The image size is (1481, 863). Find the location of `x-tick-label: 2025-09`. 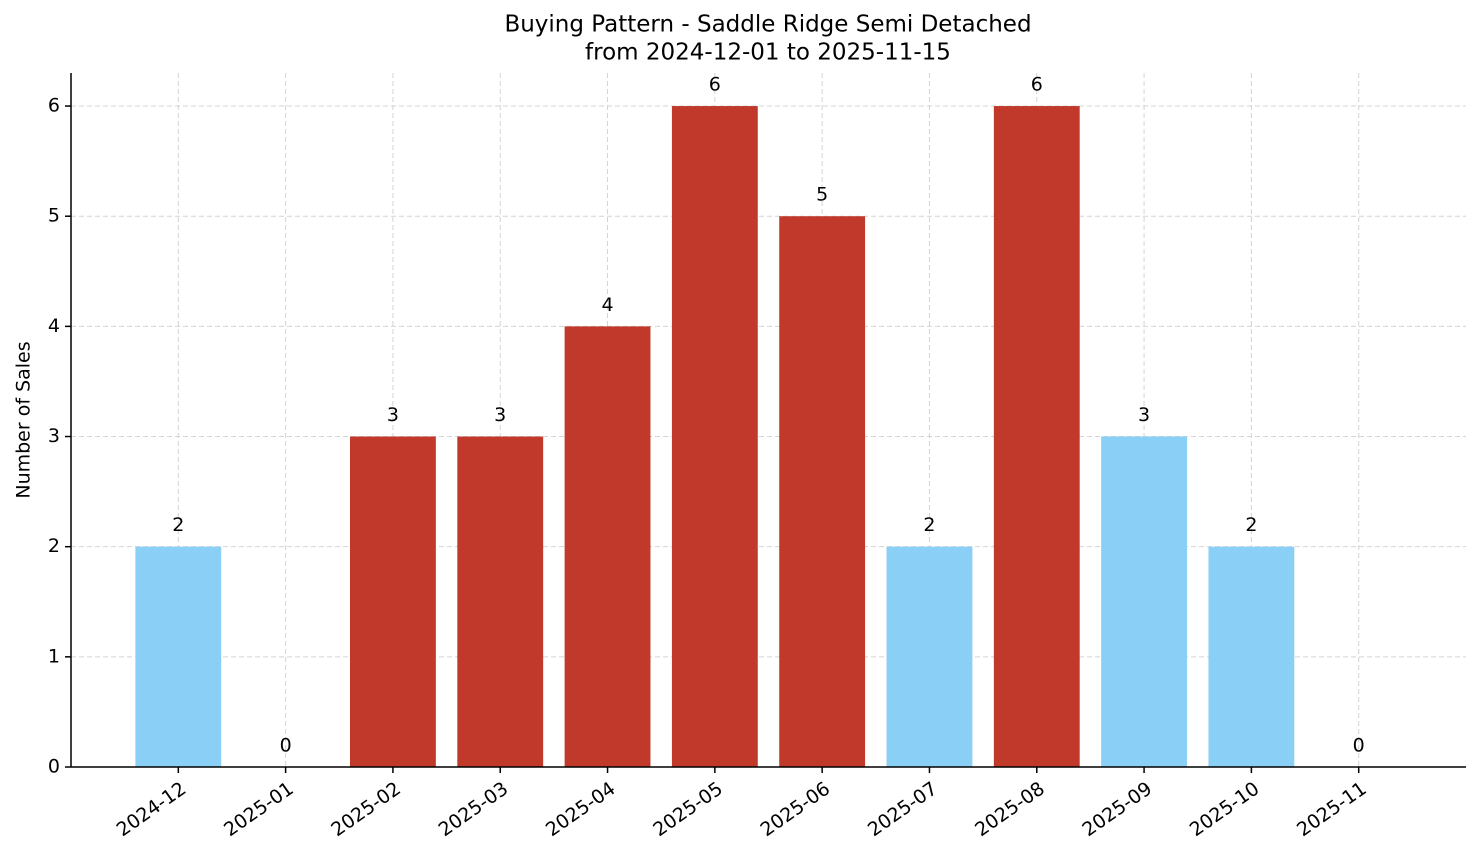

x-tick-label: 2025-09 is located at coordinates (1117, 810).